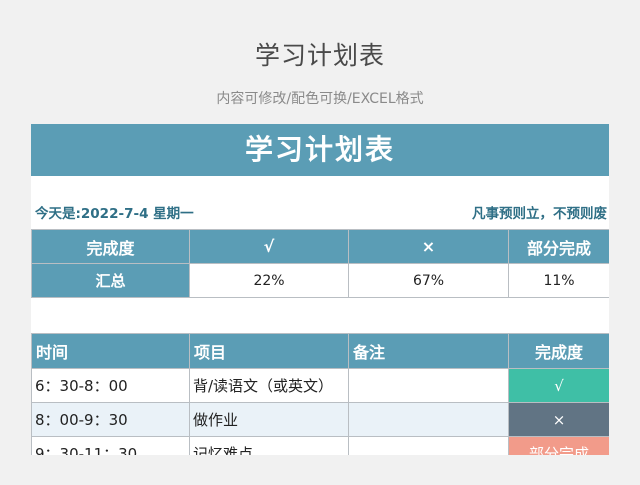 This screenshot has width=640, height=485. I want to click on motto-text: 凡事预则立，不预则废, so click(539, 214).